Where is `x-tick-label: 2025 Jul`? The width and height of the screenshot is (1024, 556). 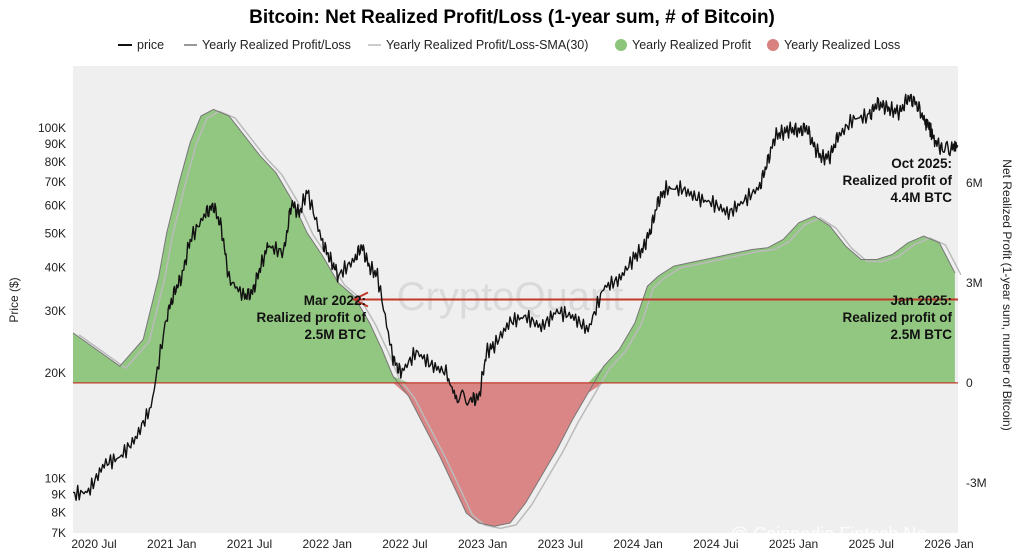
x-tick-label: 2025 Jul is located at coordinates (871, 544).